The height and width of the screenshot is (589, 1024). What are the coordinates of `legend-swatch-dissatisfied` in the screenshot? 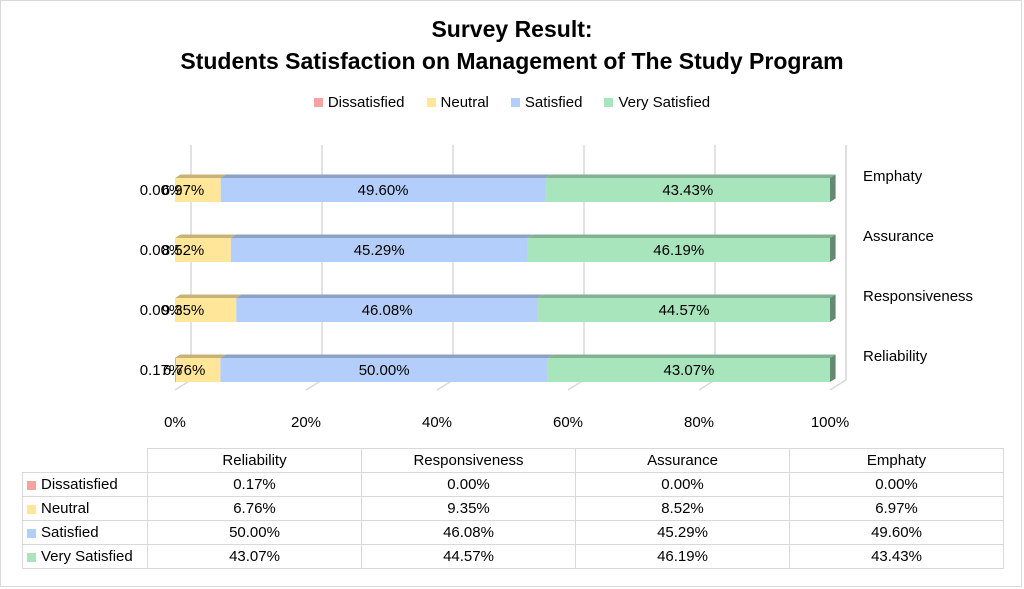 It's located at (318, 102).